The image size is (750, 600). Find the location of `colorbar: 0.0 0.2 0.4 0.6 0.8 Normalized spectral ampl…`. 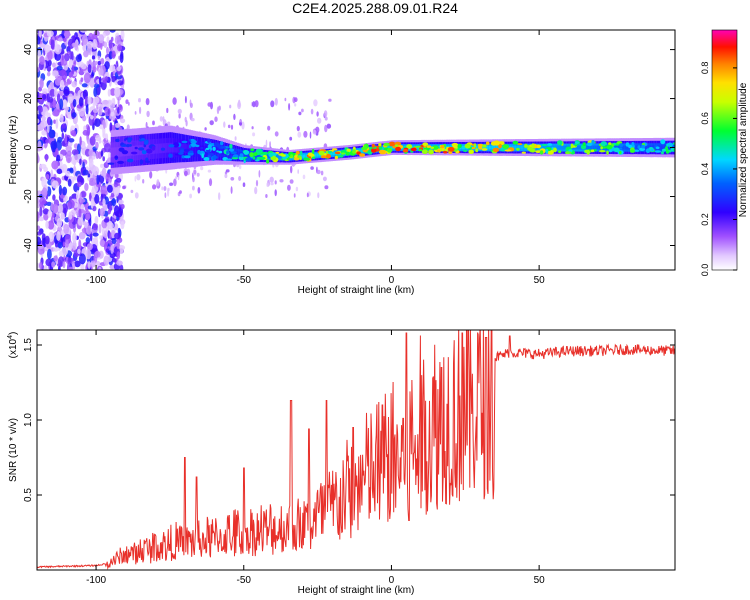

colorbar: 0.0 0.2 0.4 0.6 0.8 Normalized spectral ampl… is located at coordinates (724, 152).